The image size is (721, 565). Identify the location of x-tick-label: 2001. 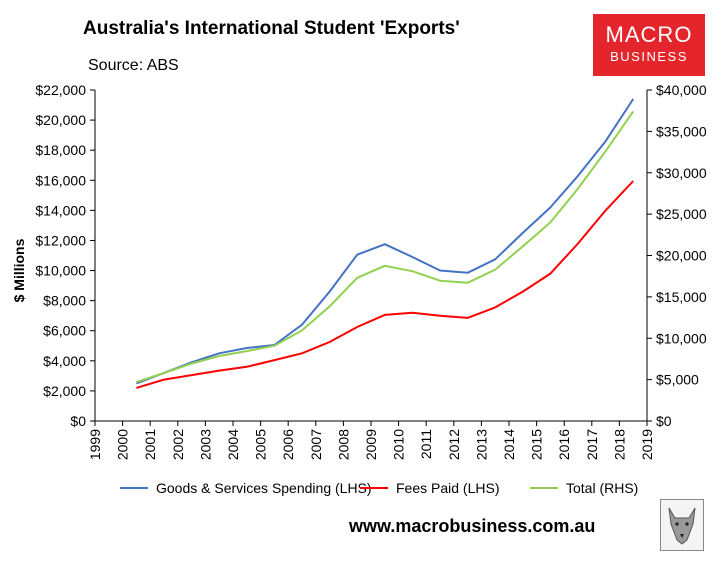
(150, 444).